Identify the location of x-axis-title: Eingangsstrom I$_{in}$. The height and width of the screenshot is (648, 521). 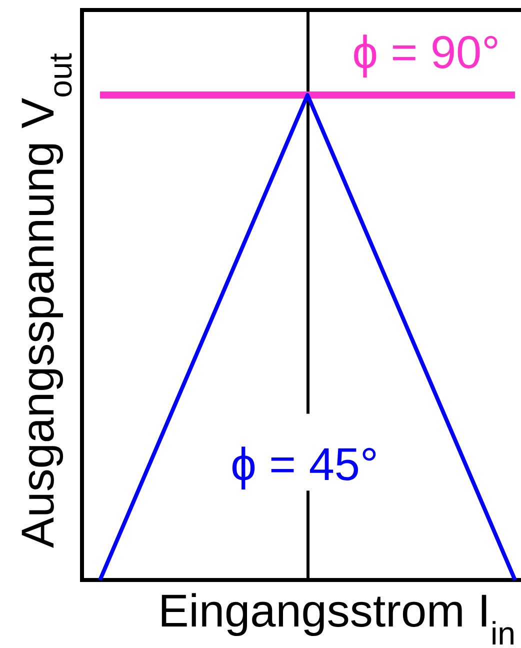
(337, 616).